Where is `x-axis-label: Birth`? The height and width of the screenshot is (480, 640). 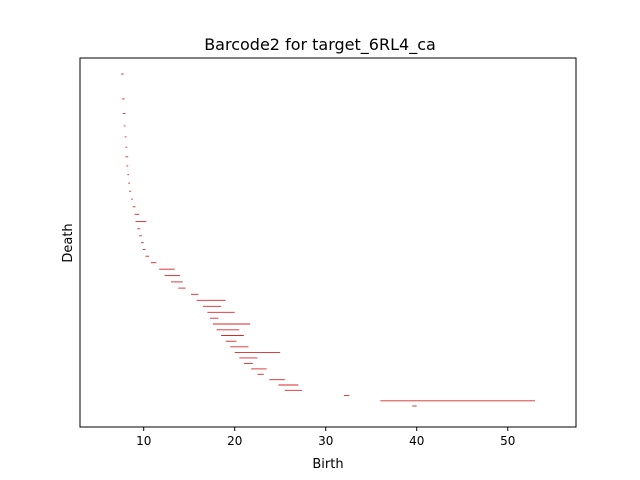 x-axis-label: Birth is located at coordinates (327, 464).